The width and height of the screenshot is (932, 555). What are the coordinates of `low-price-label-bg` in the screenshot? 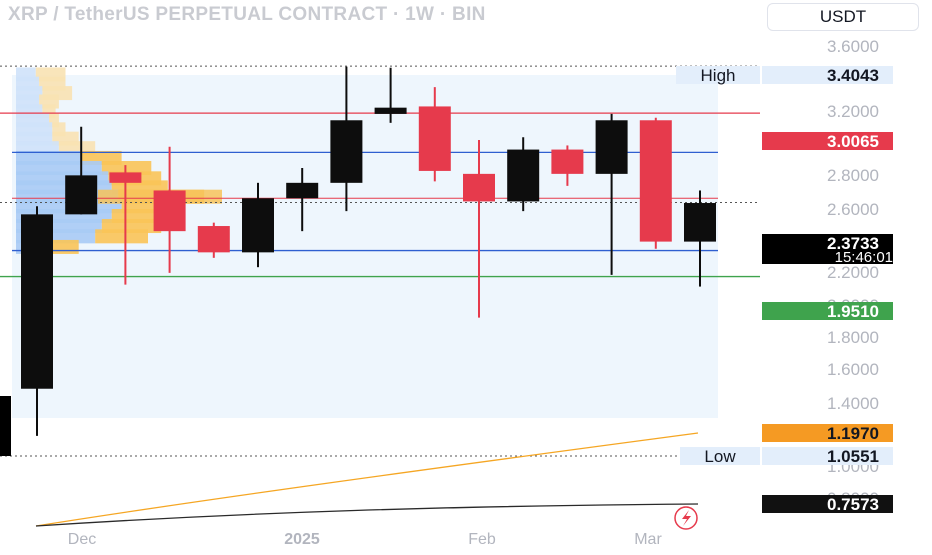 It's located at (827, 456).